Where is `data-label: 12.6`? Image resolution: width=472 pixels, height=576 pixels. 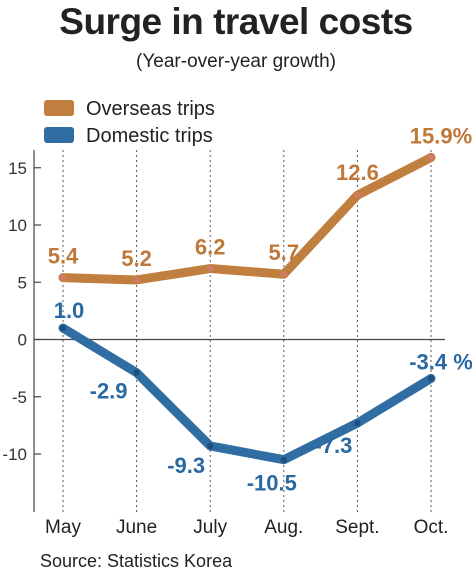
data-label: 12.6 is located at coordinates (357, 172).